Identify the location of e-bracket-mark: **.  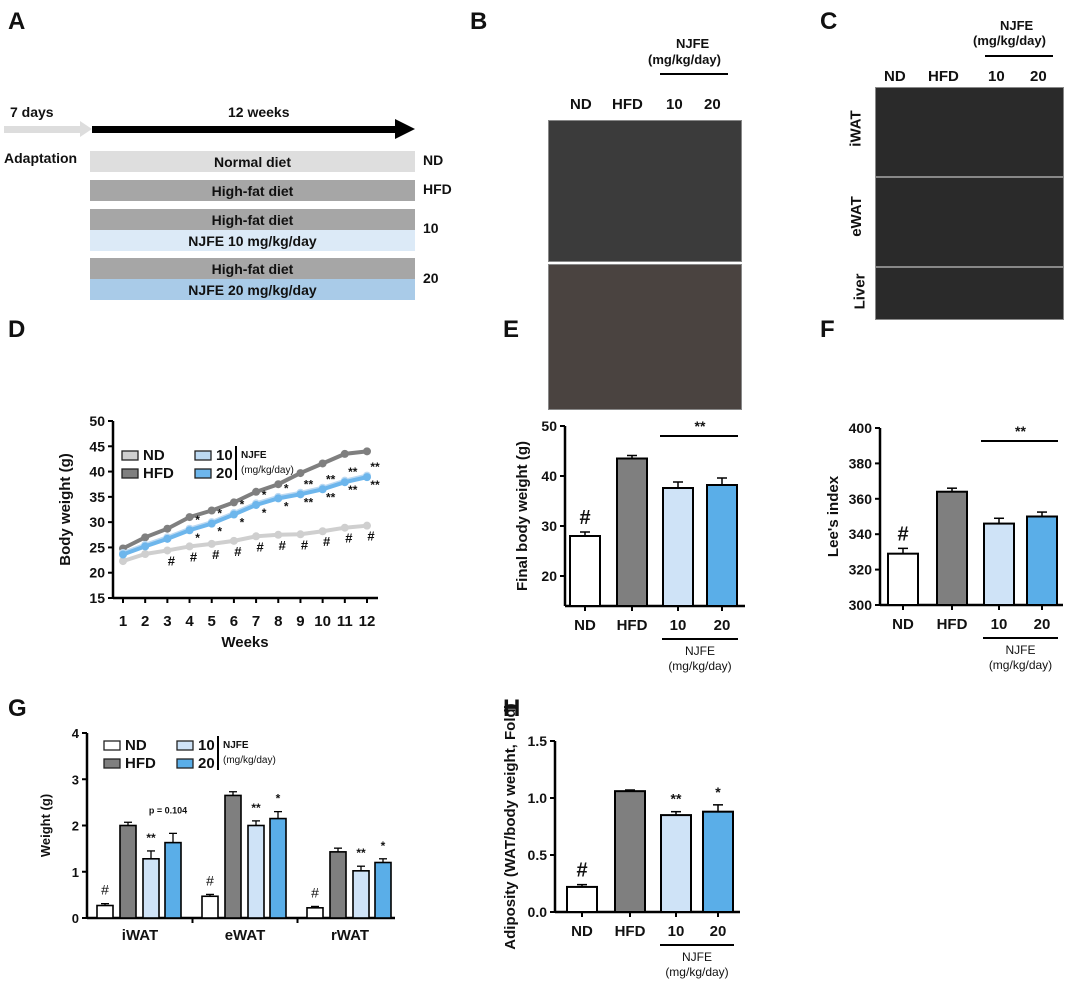
(700, 426).